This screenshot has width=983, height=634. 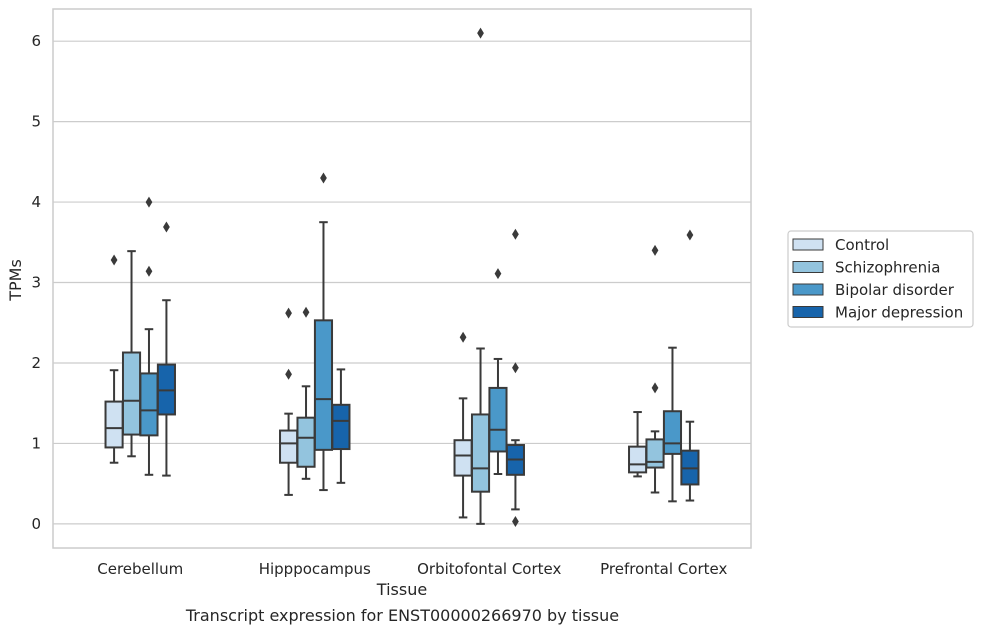 What do you see at coordinates (899, 313) in the screenshot?
I see `legend-label: Major depression` at bounding box center [899, 313].